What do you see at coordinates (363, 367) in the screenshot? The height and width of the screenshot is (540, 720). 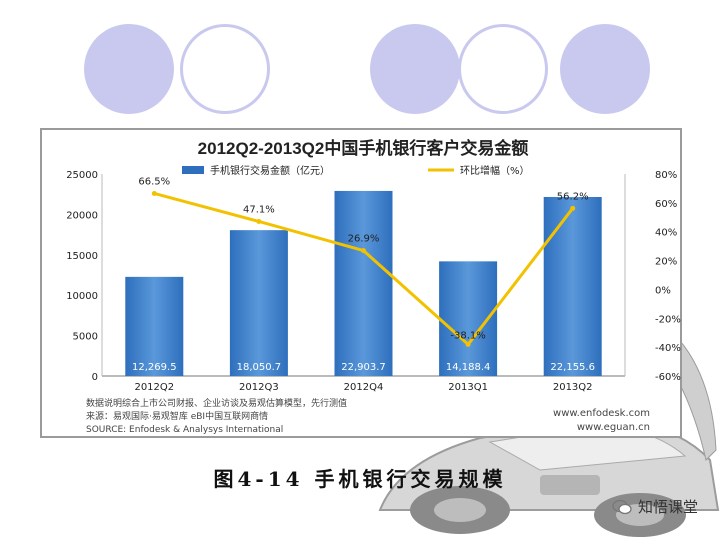 I see `bar-value-label: 22,903.7` at bounding box center [363, 367].